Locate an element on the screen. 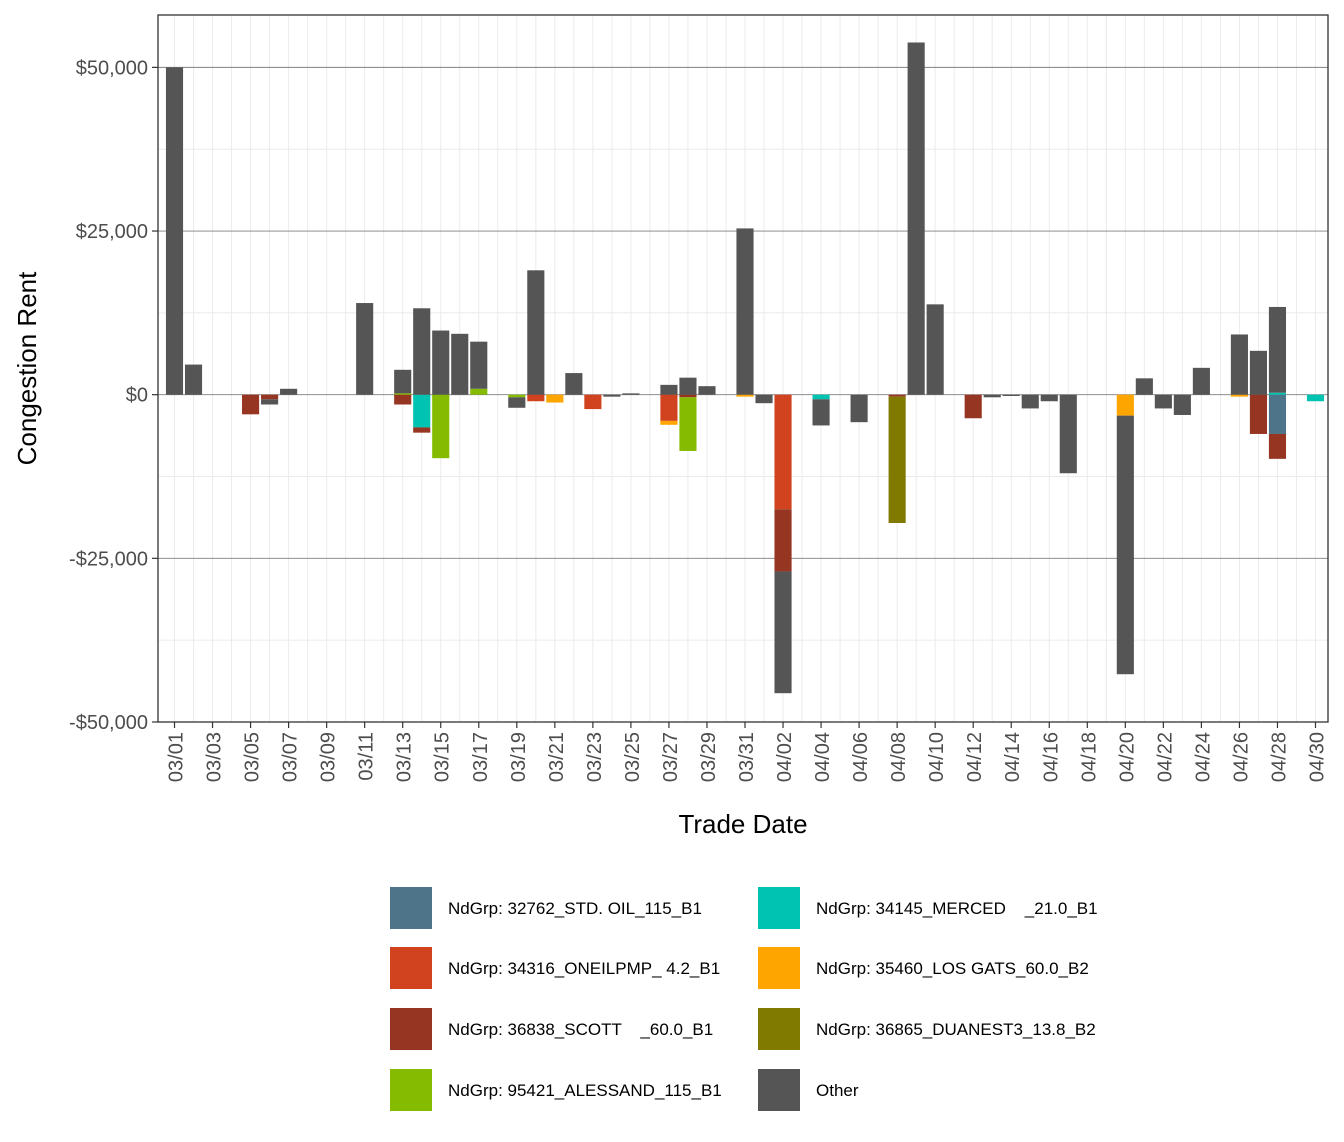  x-tick-label: 04/06 is located at coordinates (861, 757).